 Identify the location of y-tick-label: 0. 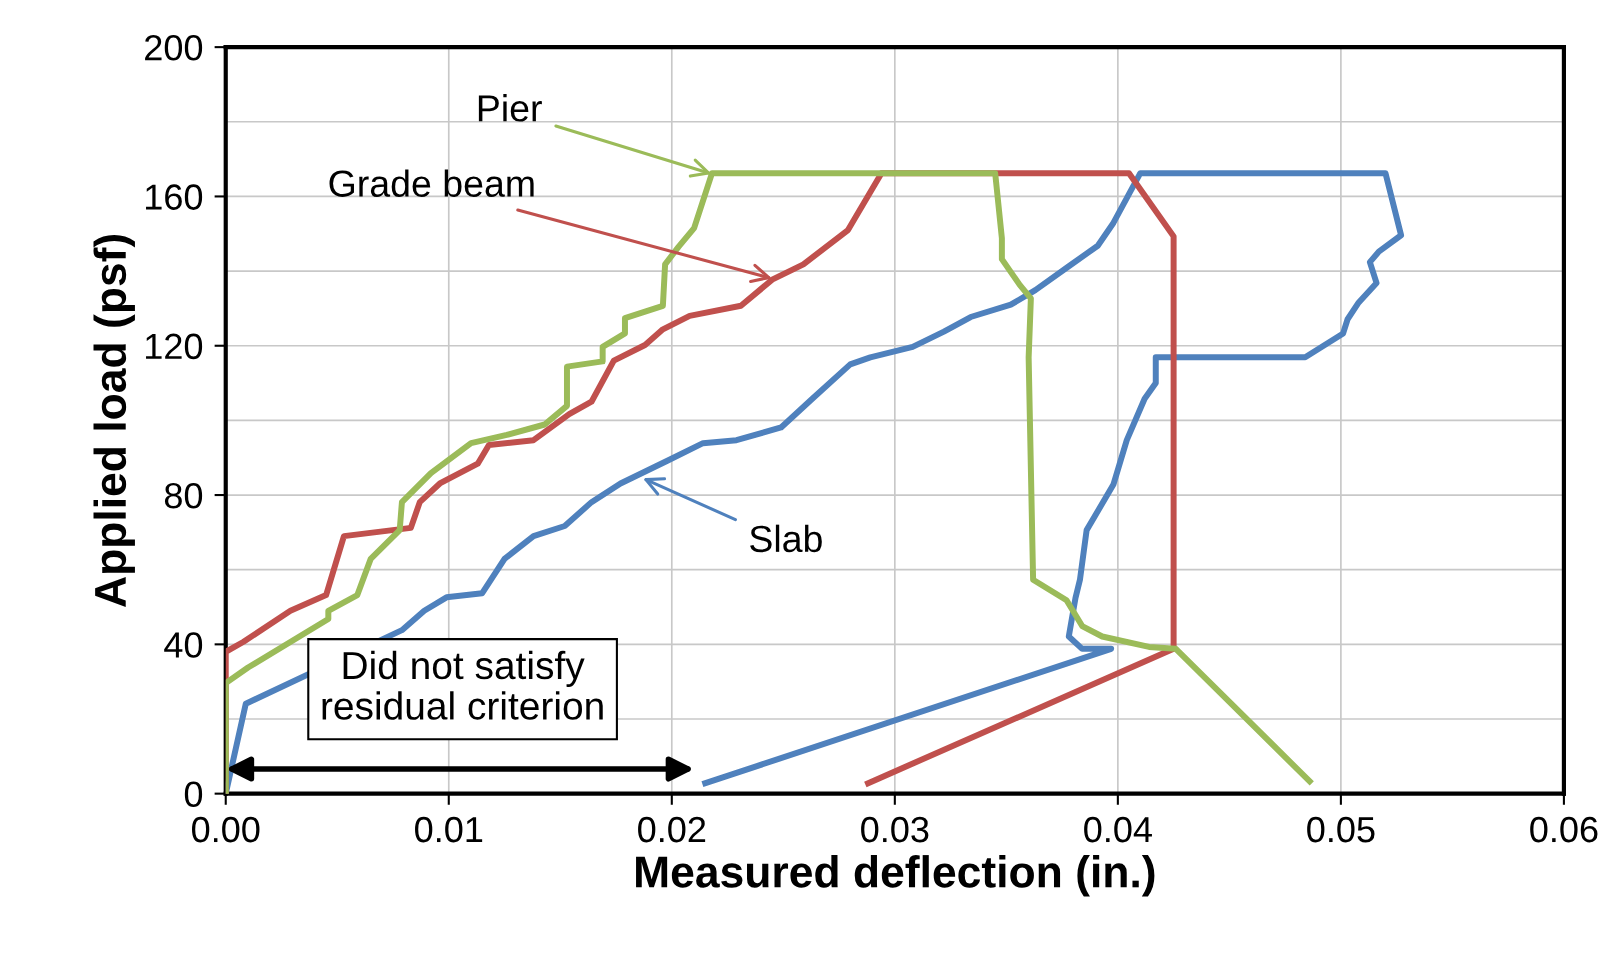
(193, 794).